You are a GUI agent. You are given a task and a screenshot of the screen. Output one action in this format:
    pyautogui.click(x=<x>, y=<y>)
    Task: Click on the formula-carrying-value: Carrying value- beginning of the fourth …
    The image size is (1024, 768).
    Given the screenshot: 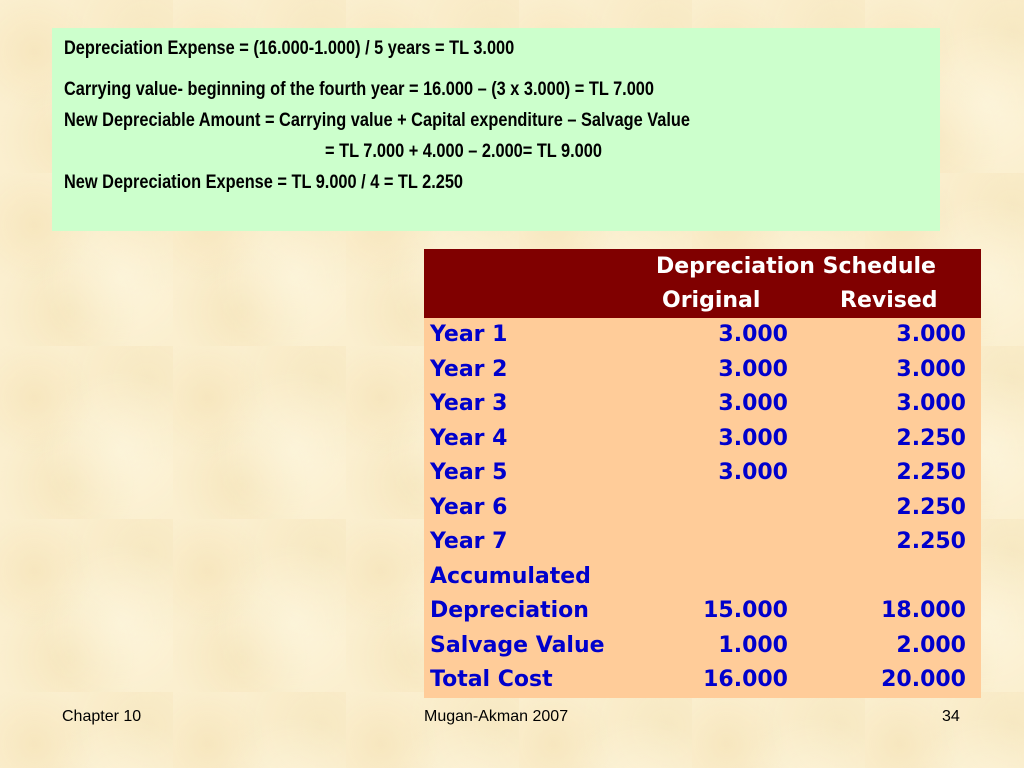 What is the action you would take?
    pyautogui.click(x=359, y=89)
    